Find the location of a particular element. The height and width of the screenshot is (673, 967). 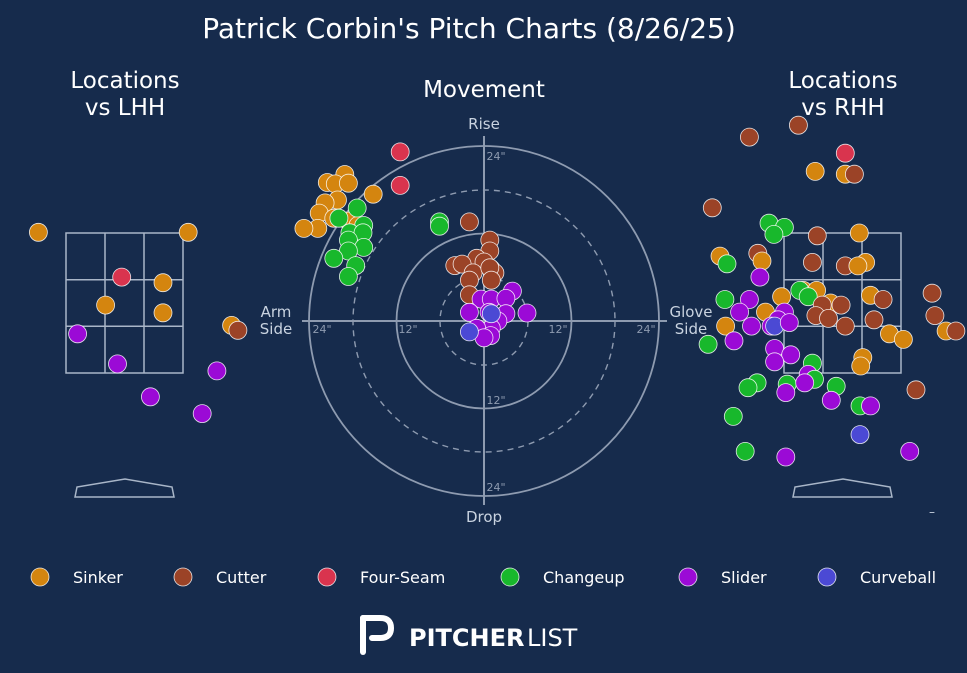

rhh-home-plate is located at coordinates (842, 488).